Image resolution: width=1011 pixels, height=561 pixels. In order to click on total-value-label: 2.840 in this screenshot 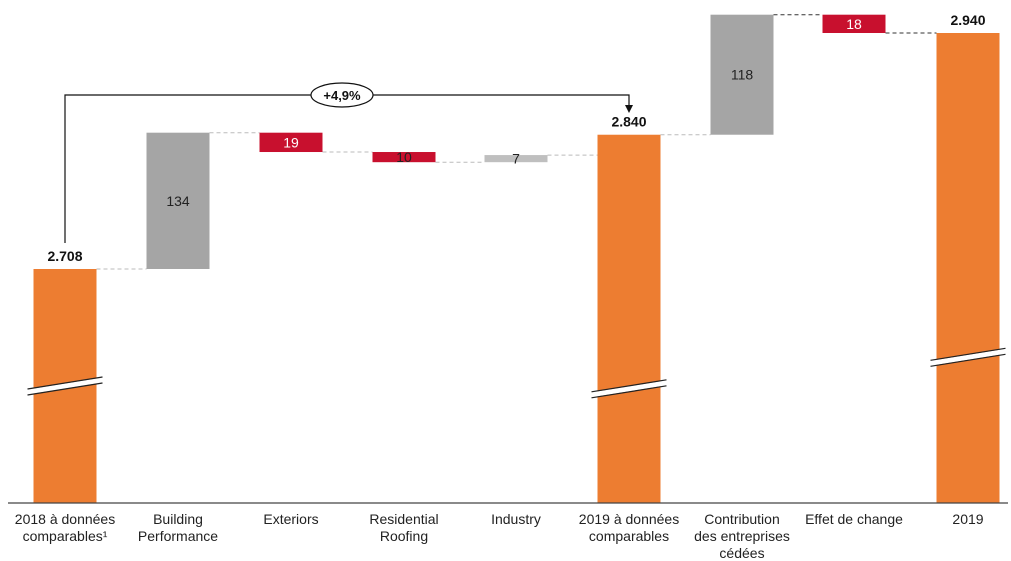, I will do `click(628, 122)`.